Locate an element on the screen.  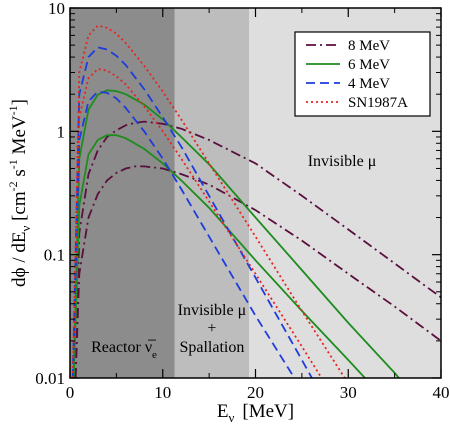
region-label-spallation-line-2: Spallation is located at coordinates (211, 347).